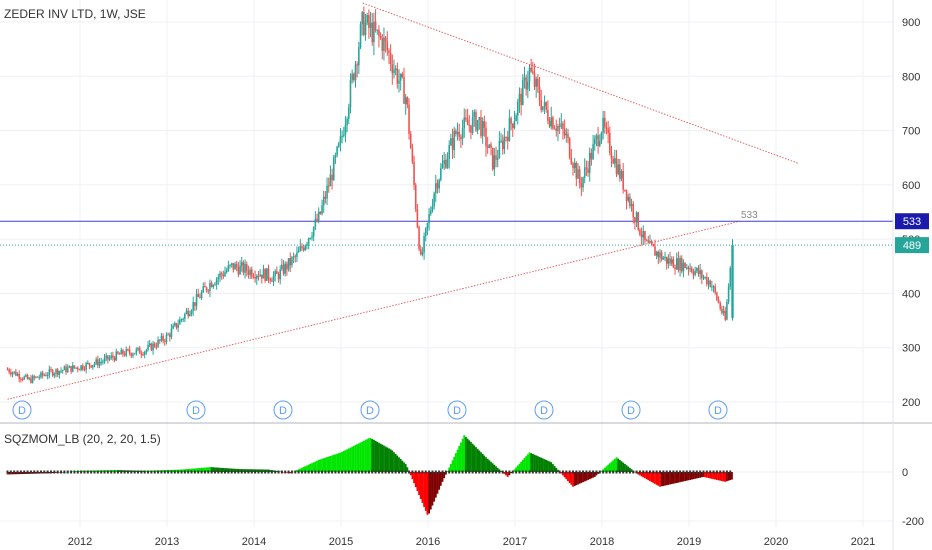  What do you see at coordinates (689, 542) in the screenshot?
I see `time-tick-label: 2019` at bounding box center [689, 542].